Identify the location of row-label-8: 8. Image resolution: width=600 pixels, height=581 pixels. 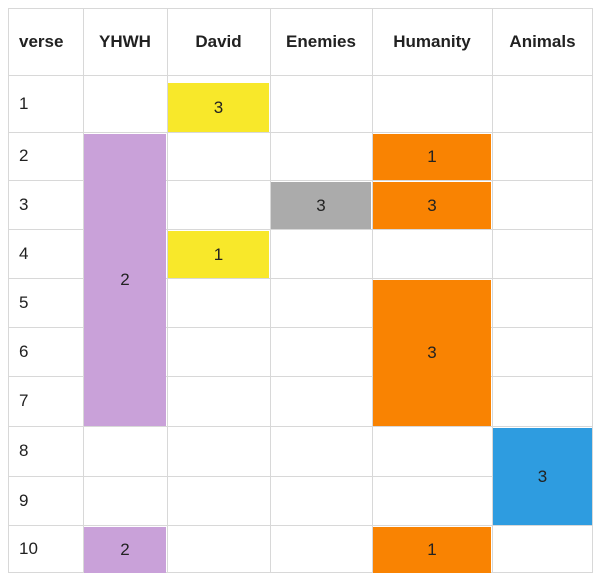
(24, 450).